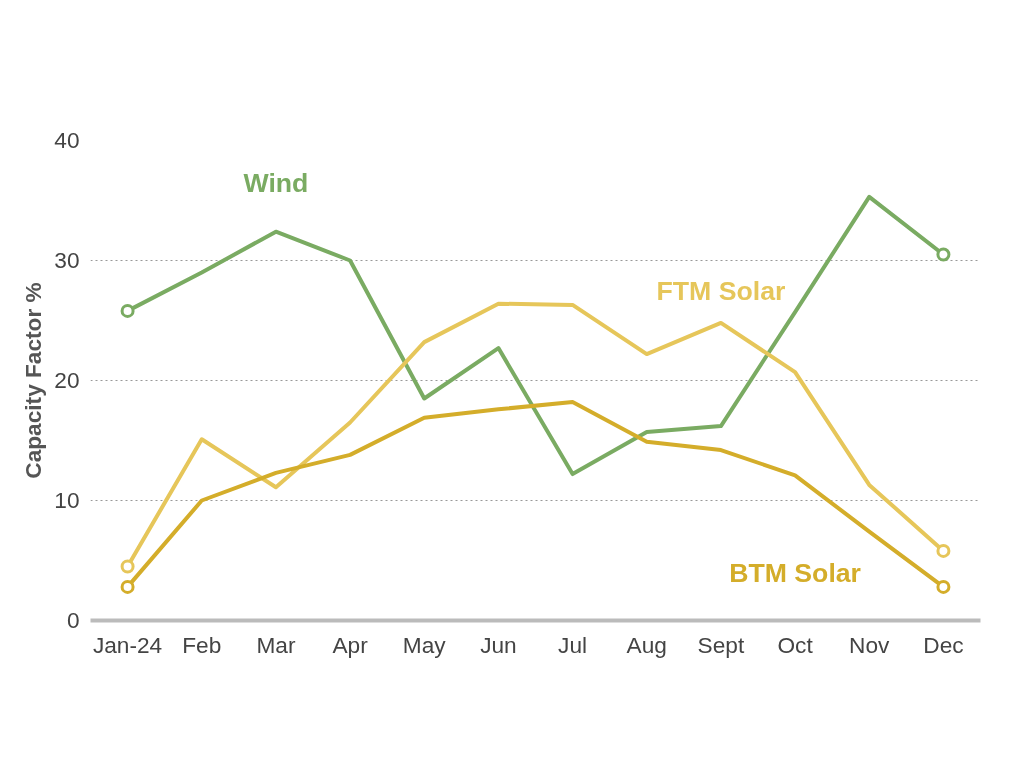 The height and width of the screenshot is (771, 1014). Describe the element at coordinates (498, 644) in the screenshot. I see `x-tick-label: Jun` at that location.